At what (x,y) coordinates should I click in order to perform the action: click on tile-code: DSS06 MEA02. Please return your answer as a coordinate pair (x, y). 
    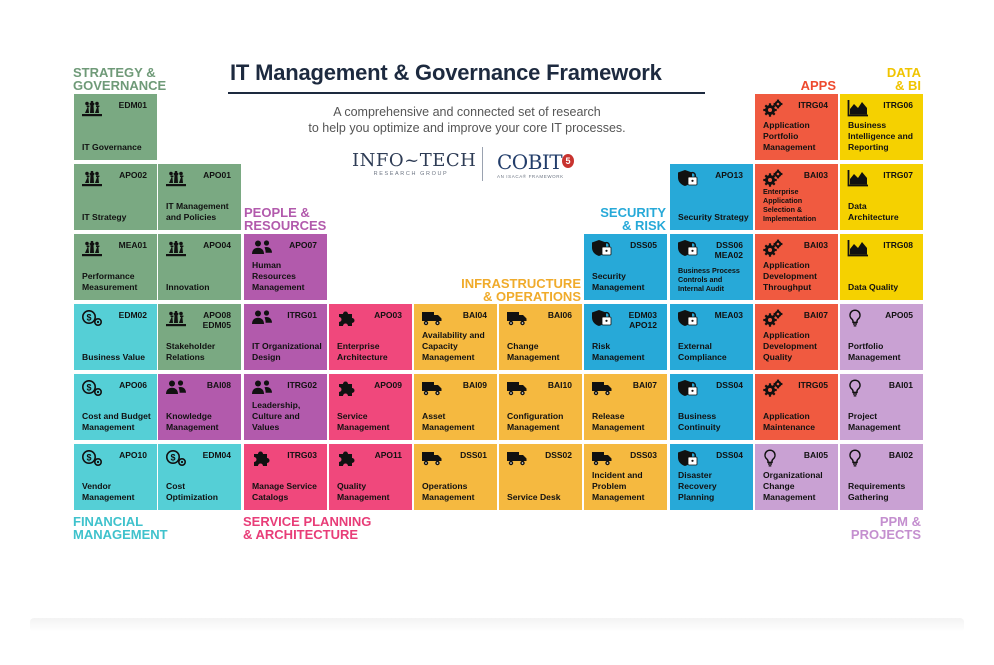
    Looking at the image, I should click on (729, 250).